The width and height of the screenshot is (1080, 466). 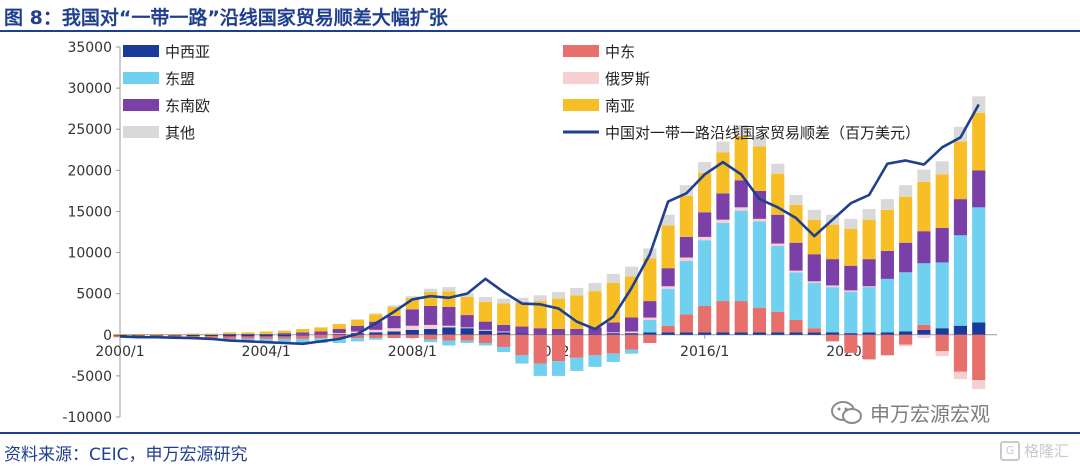 What do you see at coordinates (187, 106) in the screenshot?
I see `legend-label-se-europe: 东南欧` at bounding box center [187, 106].